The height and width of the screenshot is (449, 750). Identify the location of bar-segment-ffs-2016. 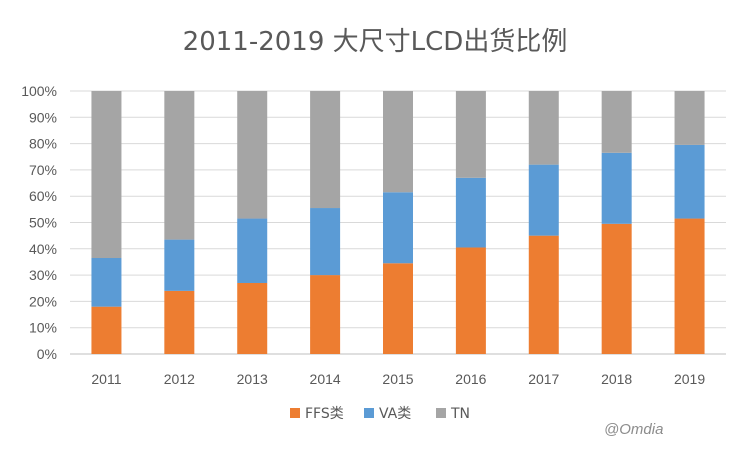
(470, 300).